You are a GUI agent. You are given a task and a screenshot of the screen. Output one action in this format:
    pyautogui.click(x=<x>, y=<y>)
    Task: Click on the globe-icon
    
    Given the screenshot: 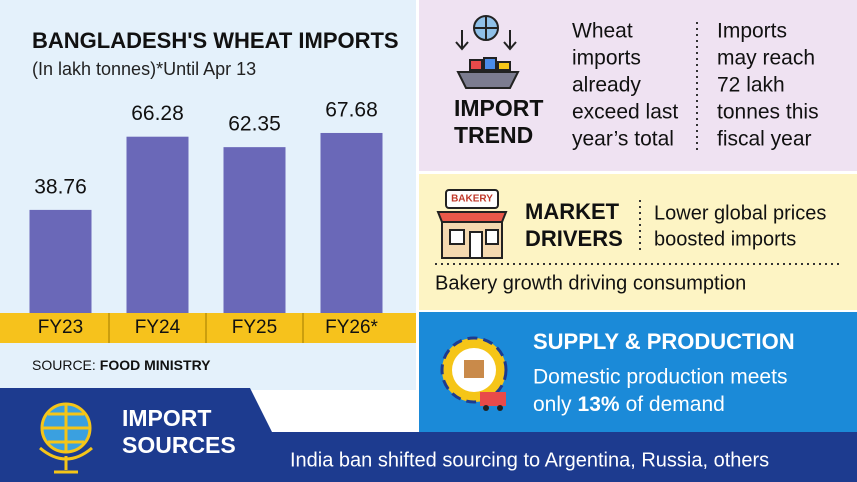 What is the action you would take?
    pyautogui.click(x=66, y=438)
    